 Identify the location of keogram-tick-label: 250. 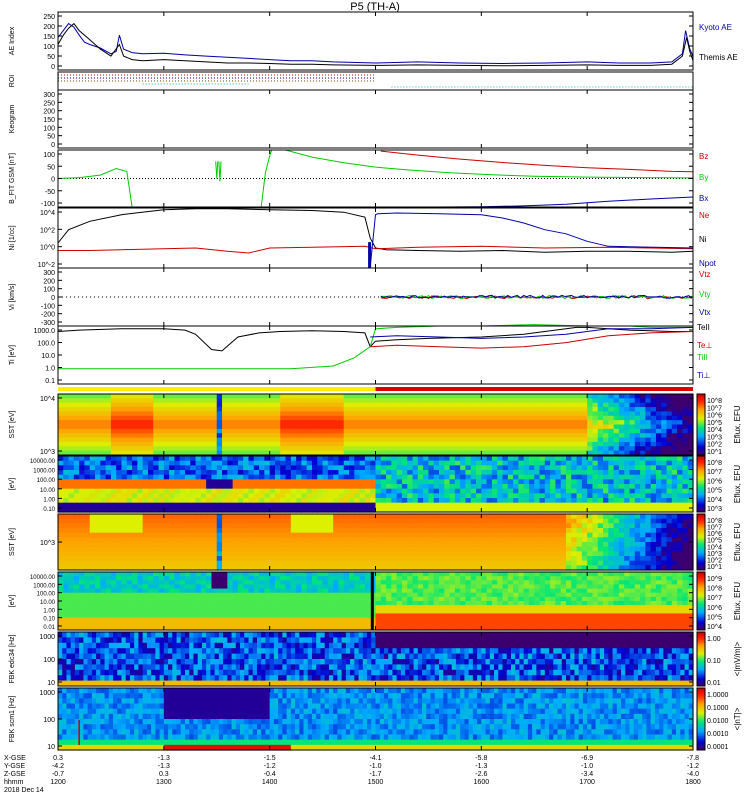
(49, 103).